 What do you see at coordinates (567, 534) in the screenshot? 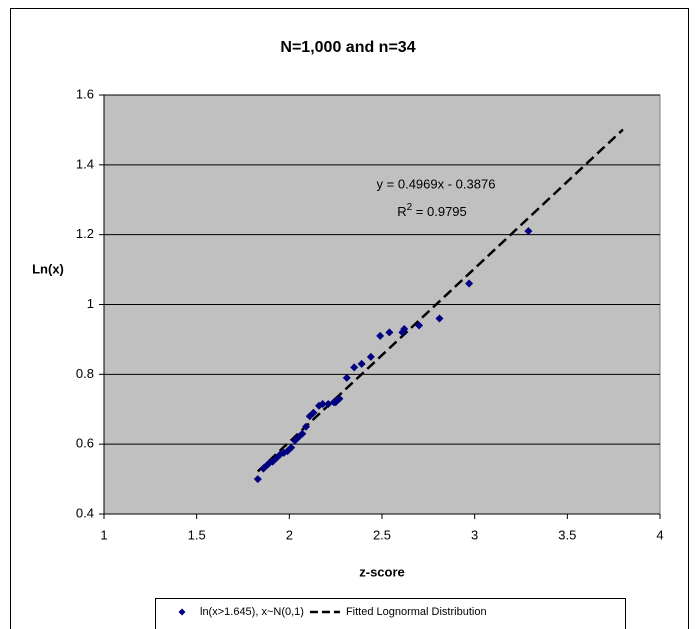
I see `x-tick-label: 3.5` at bounding box center [567, 534].